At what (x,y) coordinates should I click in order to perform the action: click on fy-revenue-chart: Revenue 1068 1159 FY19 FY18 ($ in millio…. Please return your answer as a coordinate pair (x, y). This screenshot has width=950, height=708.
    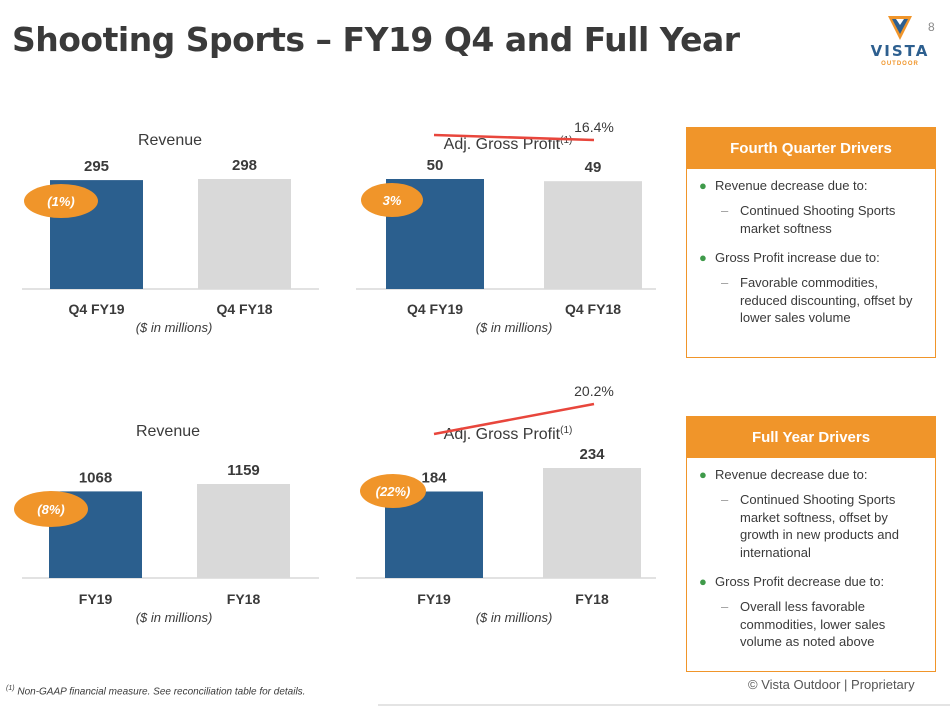
    Looking at the image, I should click on (166, 524).